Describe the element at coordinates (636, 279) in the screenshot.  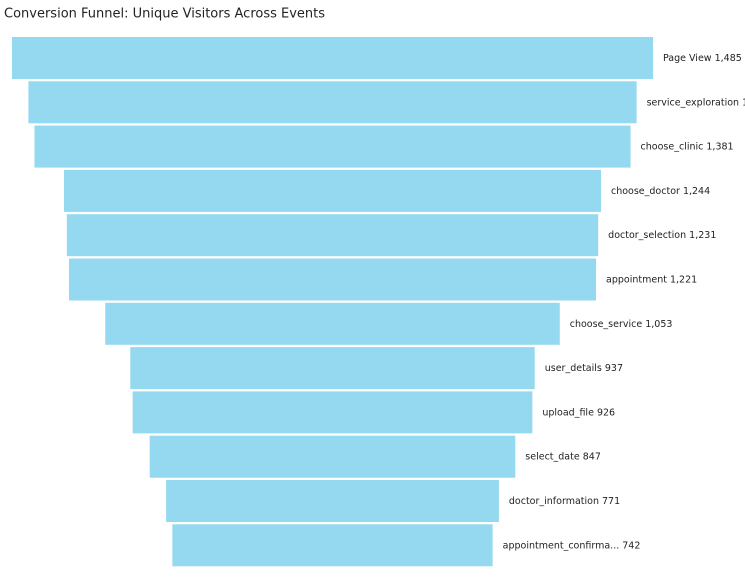
I see `category-label: appointment` at that location.